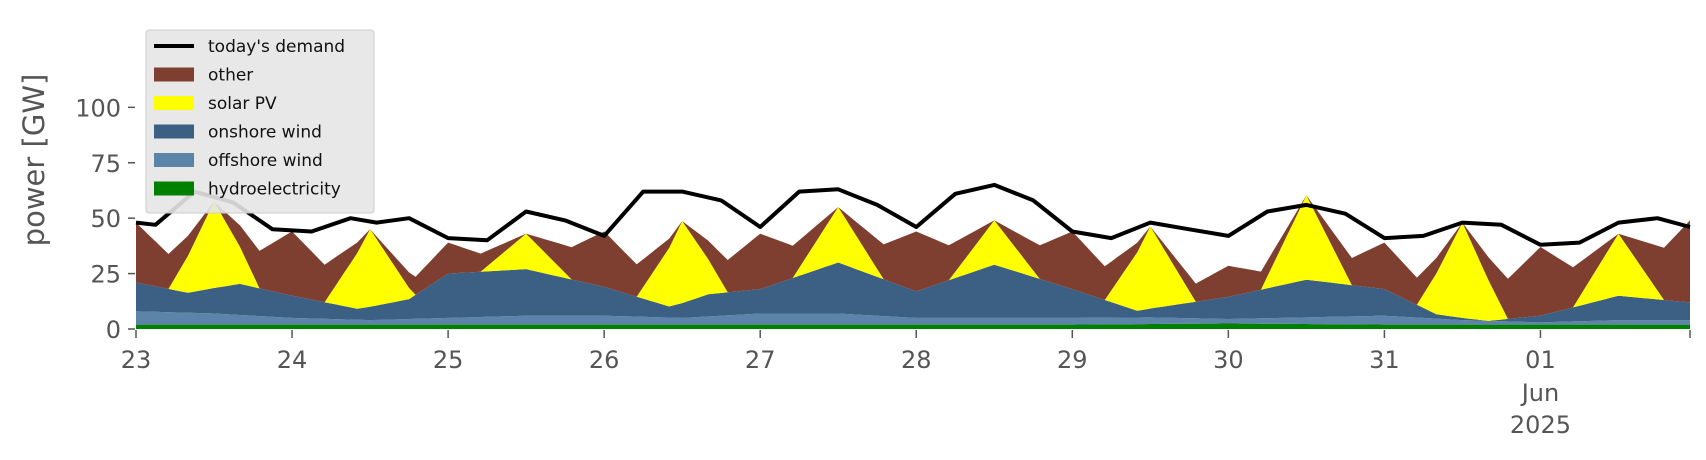 This screenshot has height=460, width=1706. What do you see at coordinates (604, 360) in the screenshot?
I see `x-tick-label: 26` at bounding box center [604, 360].